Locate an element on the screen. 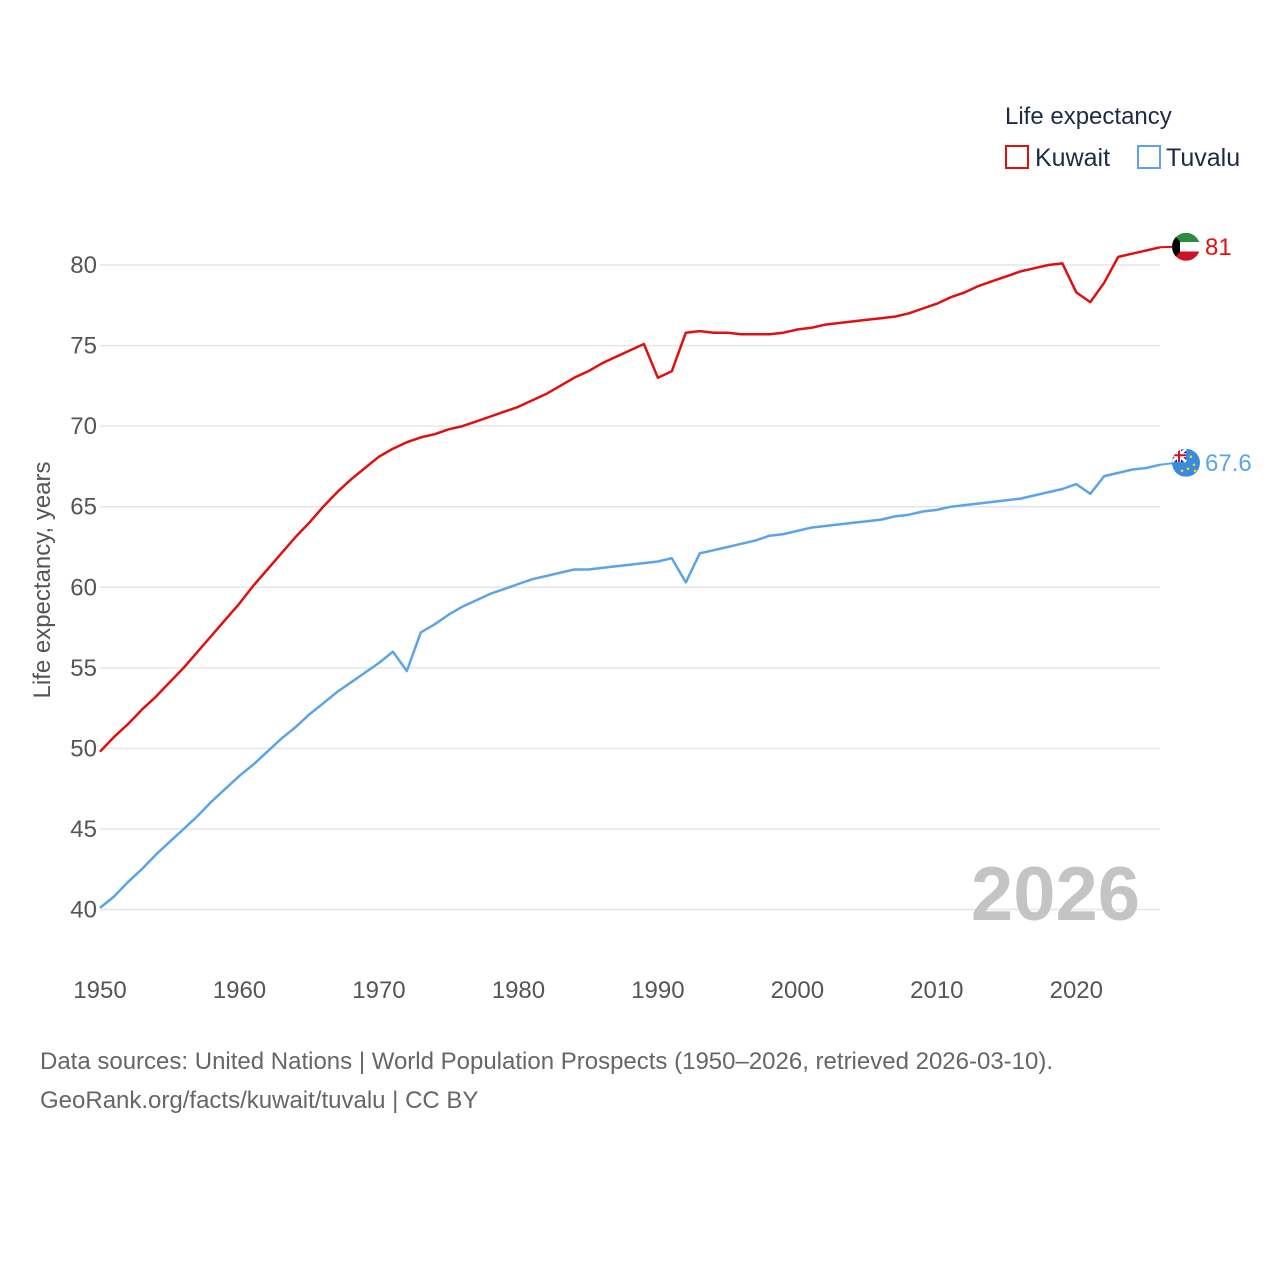 Image resolution: width=1280 pixels, height=1280 pixels. end-label-tuvalu: 67.6 is located at coordinates (1228, 463).